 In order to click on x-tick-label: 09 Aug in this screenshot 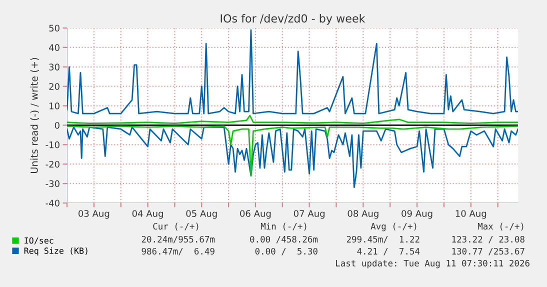, I will do `click(417, 214)`.